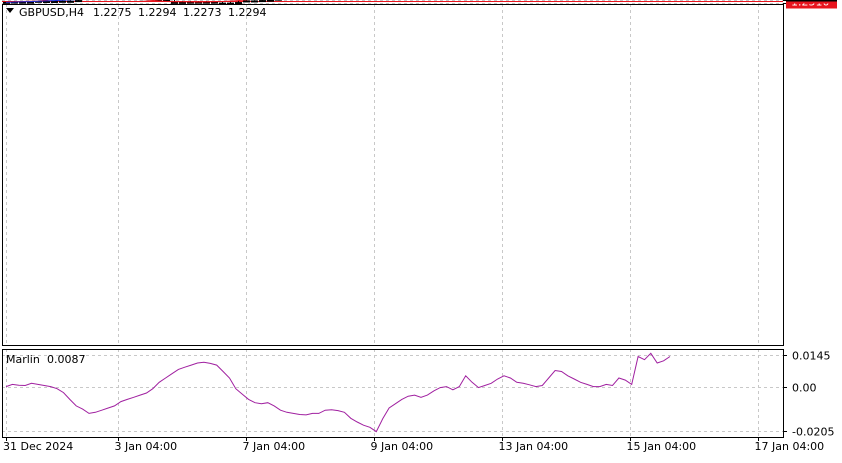  I want to click on time-tick-label: 3 Jan 04:00, so click(146, 446).